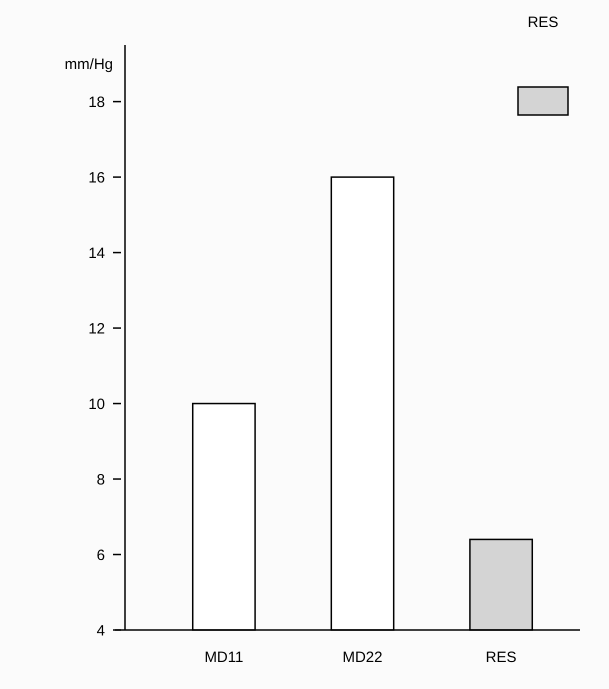 The height and width of the screenshot is (689, 609). I want to click on text: RES, so click(543, 22).